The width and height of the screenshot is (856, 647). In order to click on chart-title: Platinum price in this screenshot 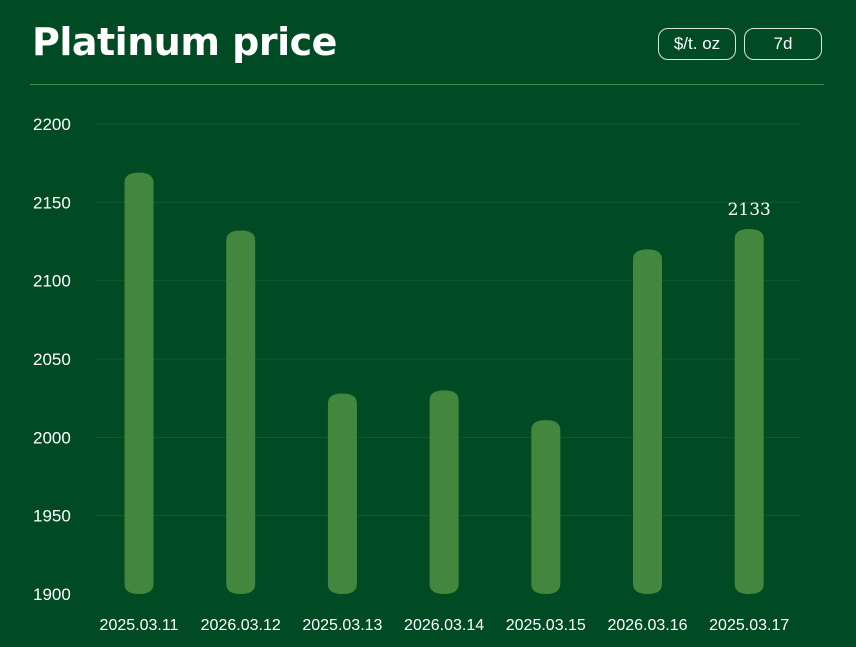, I will do `click(184, 42)`.